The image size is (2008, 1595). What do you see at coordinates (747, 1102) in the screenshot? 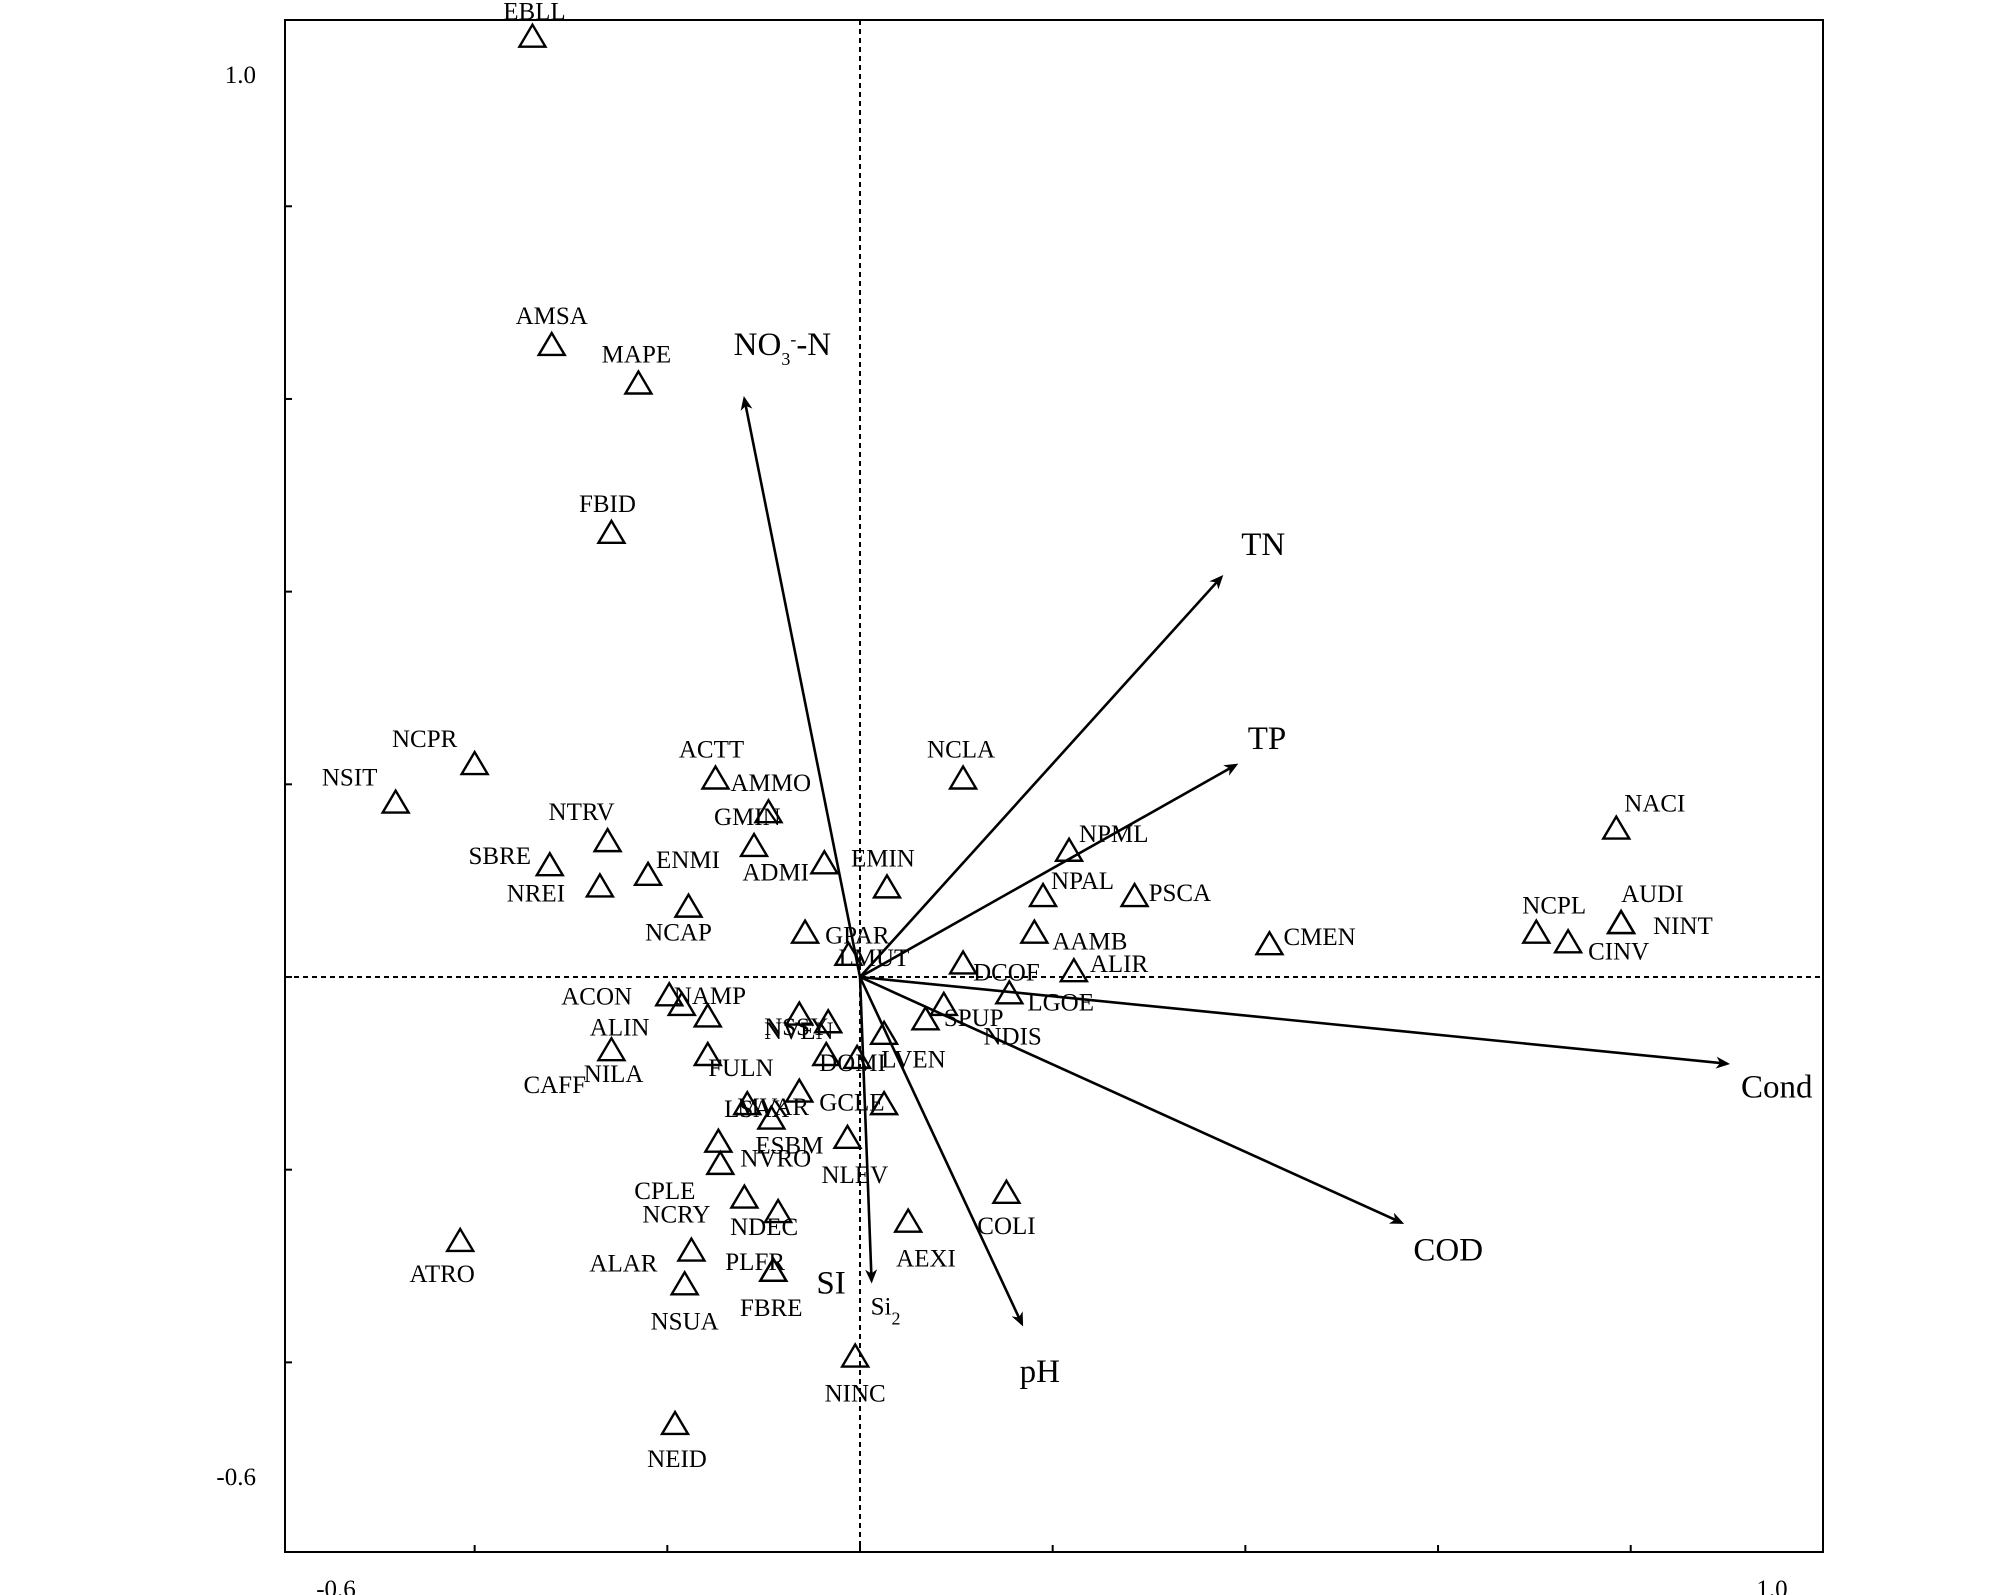
I see `species-point-mvar` at bounding box center [747, 1102].